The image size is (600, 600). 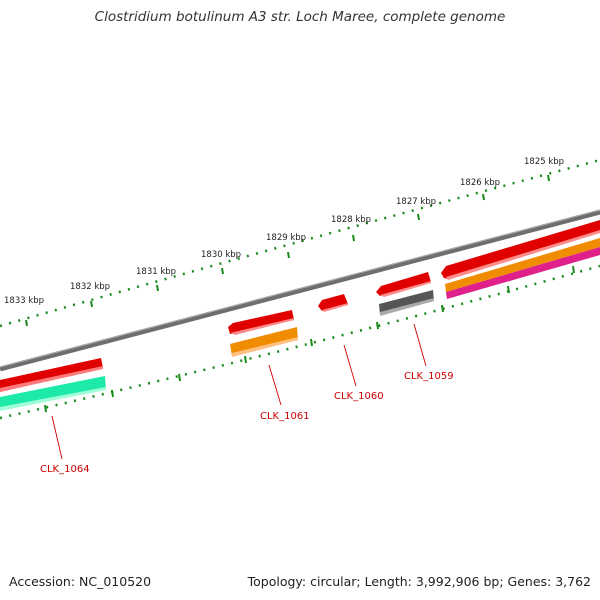 What do you see at coordinates (286, 238) in the screenshot?
I see `kbp-label-1829: 1829 kbp` at bounding box center [286, 238].